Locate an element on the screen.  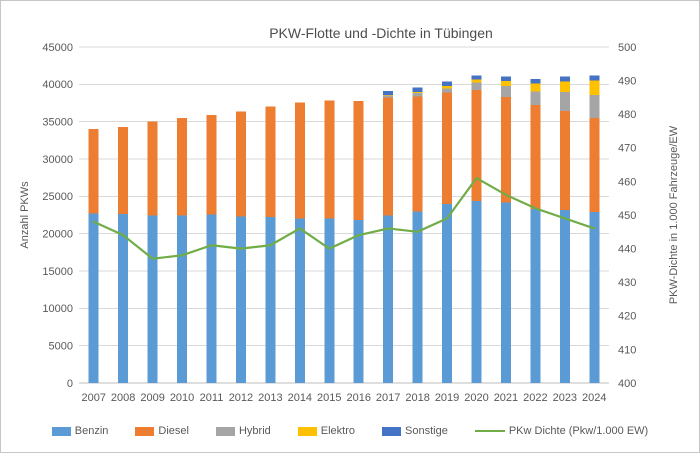
bar-segment-benzin-2013 is located at coordinates (270, 300).